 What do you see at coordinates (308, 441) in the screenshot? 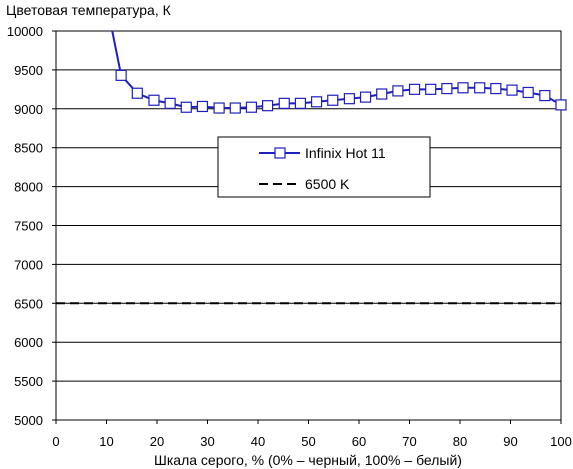
I see `x-tick-label: 50` at bounding box center [308, 441].